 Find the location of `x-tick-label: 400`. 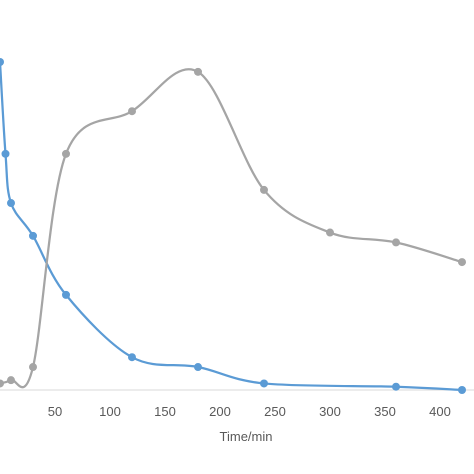

x-tick-label: 400 is located at coordinates (440, 411).